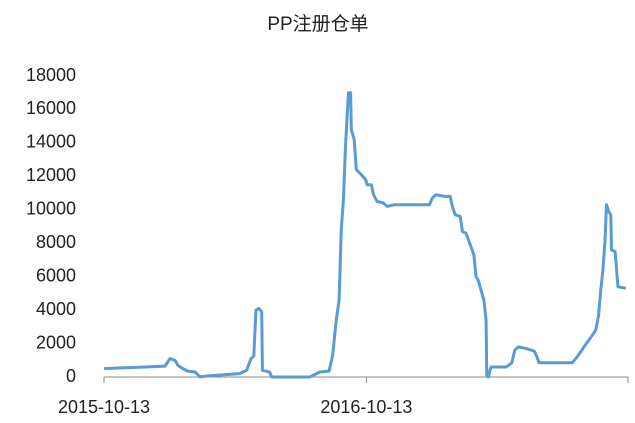 This screenshot has width=635, height=423. Describe the element at coordinates (56, 309) in the screenshot. I see `y-tick-label: 4000` at that location.